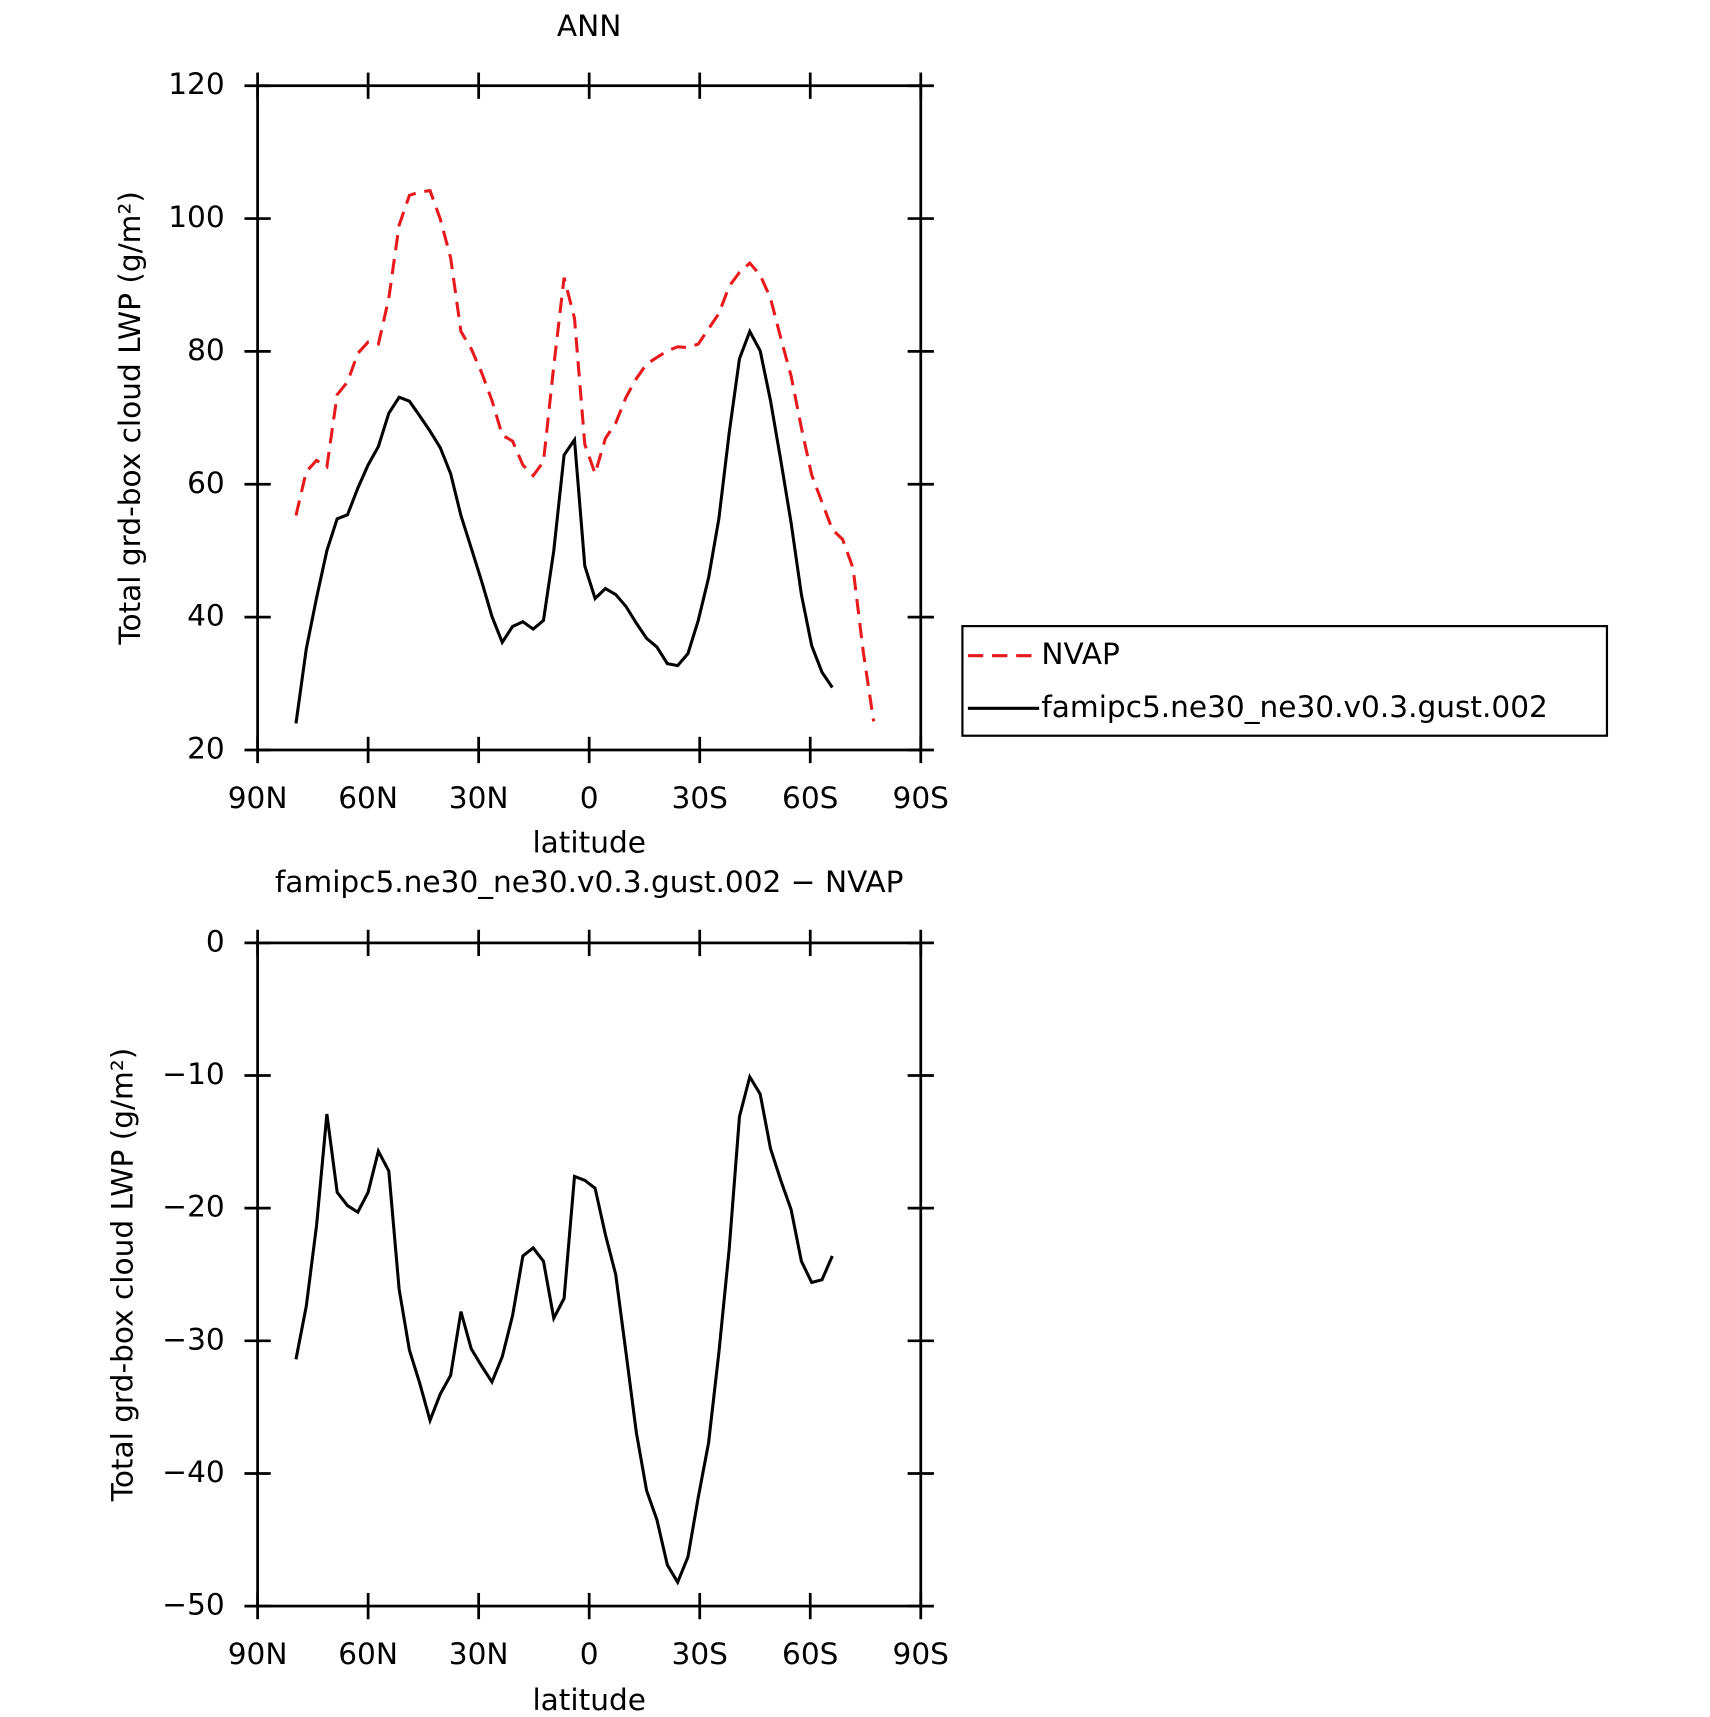 This screenshot has width=1710, height=1717. What do you see at coordinates (193, 1472) in the screenshot?
I see `y-tick-label: −40` at bounding box center [193, 1472].